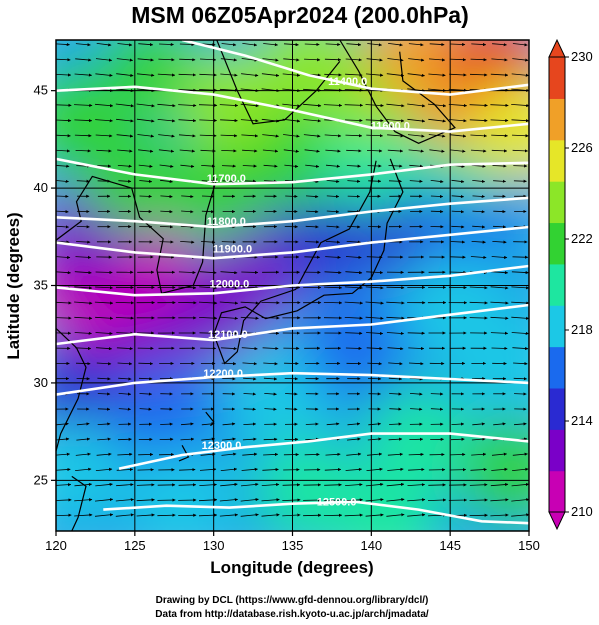  What do you see at coordinates (292, 212) in the screenshot?
I see `contour-line` at bounding box center [292, 212].